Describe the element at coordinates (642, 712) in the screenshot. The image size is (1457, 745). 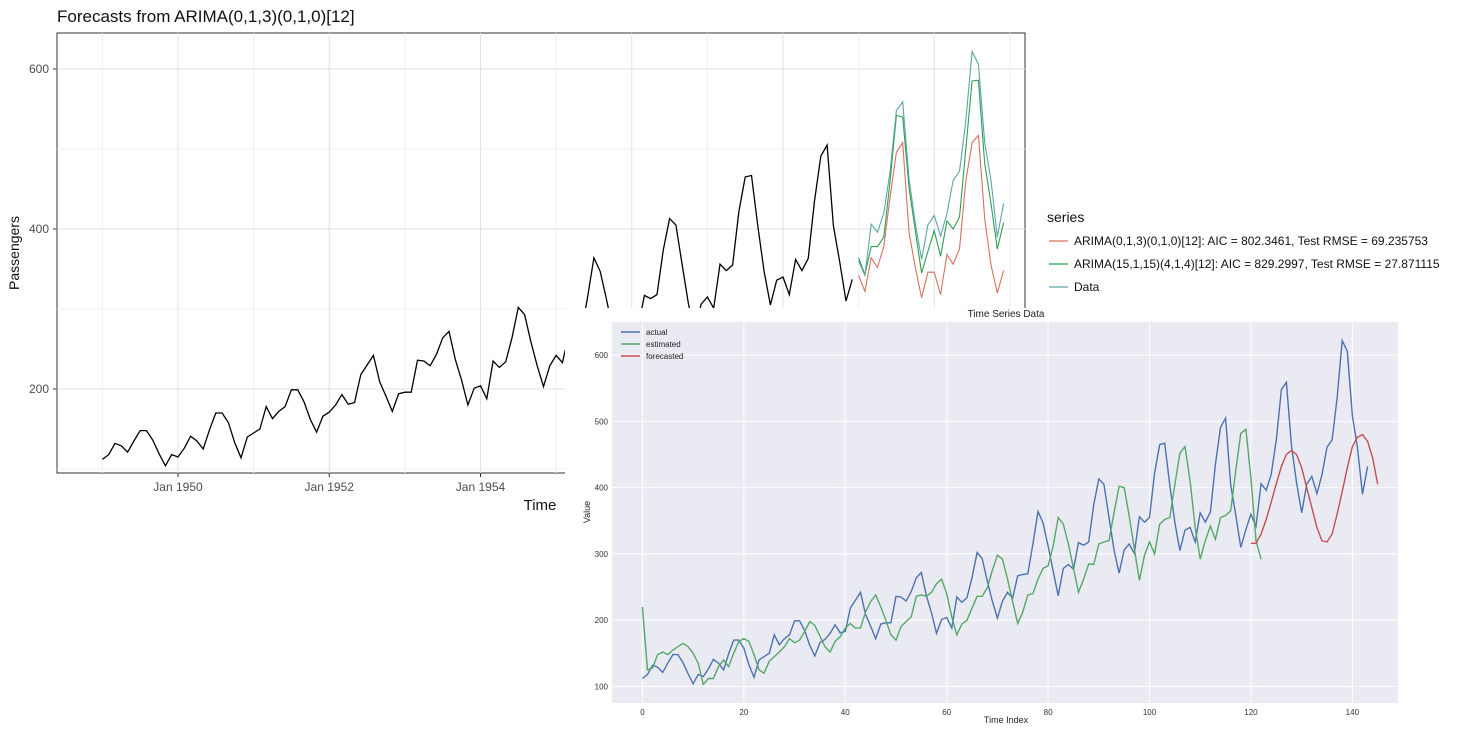
I see `timeseries-x-tick-label: 0` at that location.